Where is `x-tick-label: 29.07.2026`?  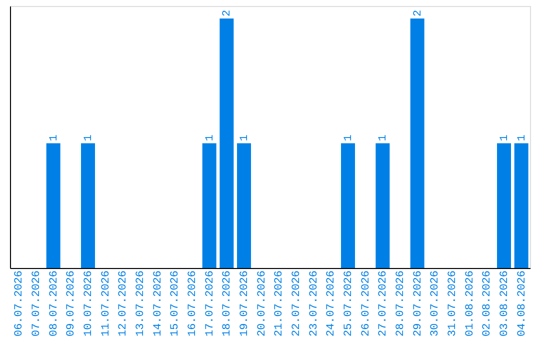
x-tick-label: 29.07.2026 is located at coordinates (418, 303).